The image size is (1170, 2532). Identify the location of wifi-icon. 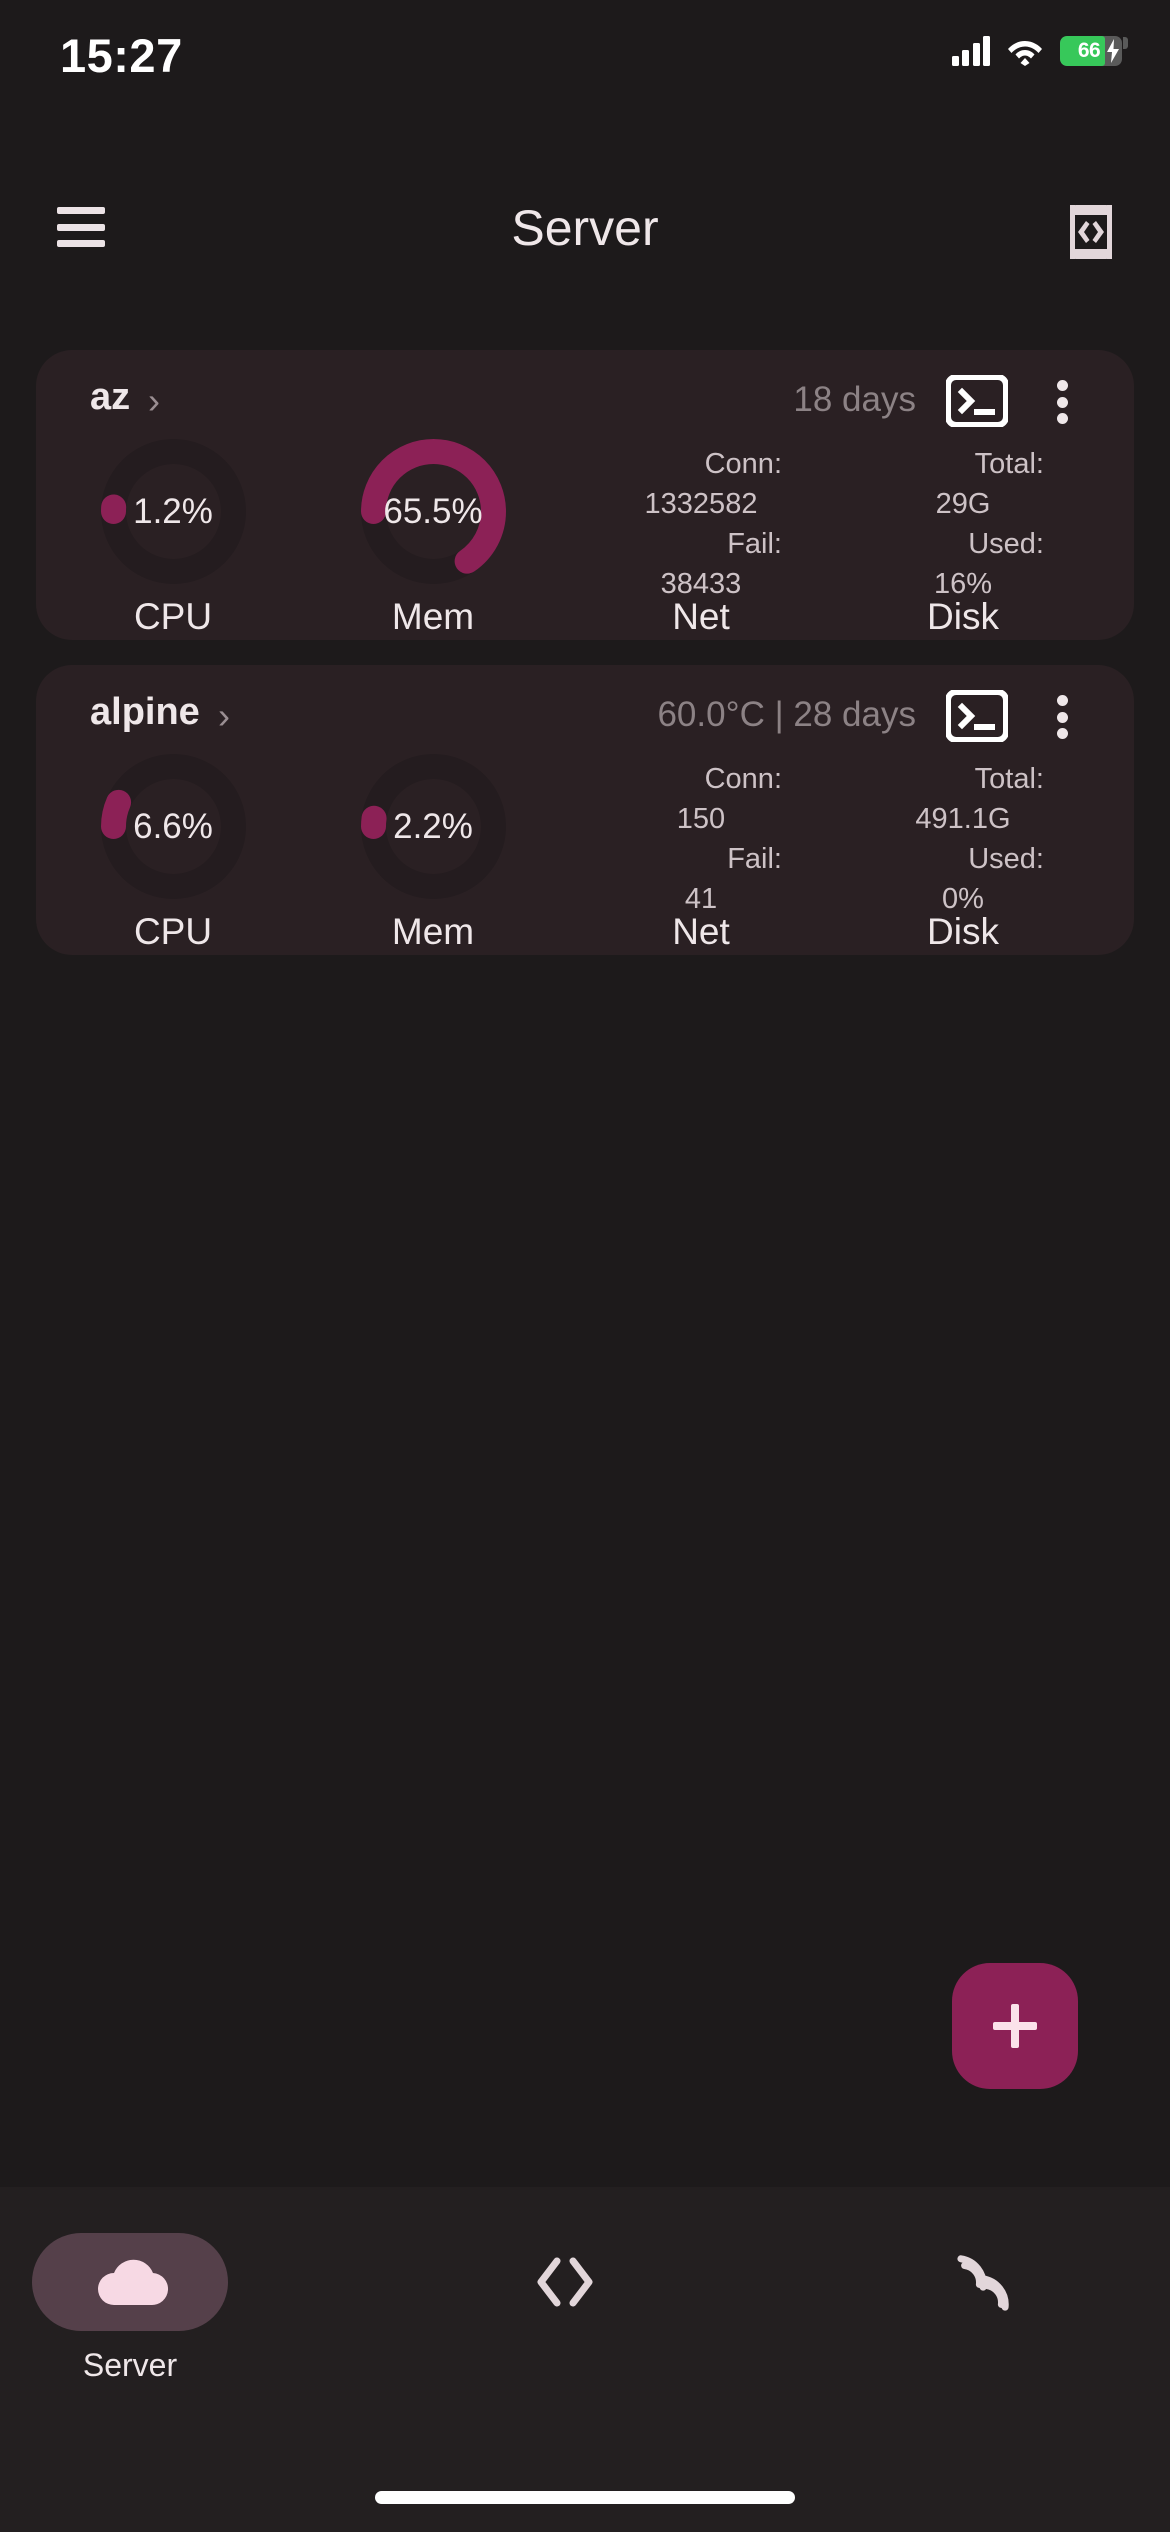
(1025, 51).